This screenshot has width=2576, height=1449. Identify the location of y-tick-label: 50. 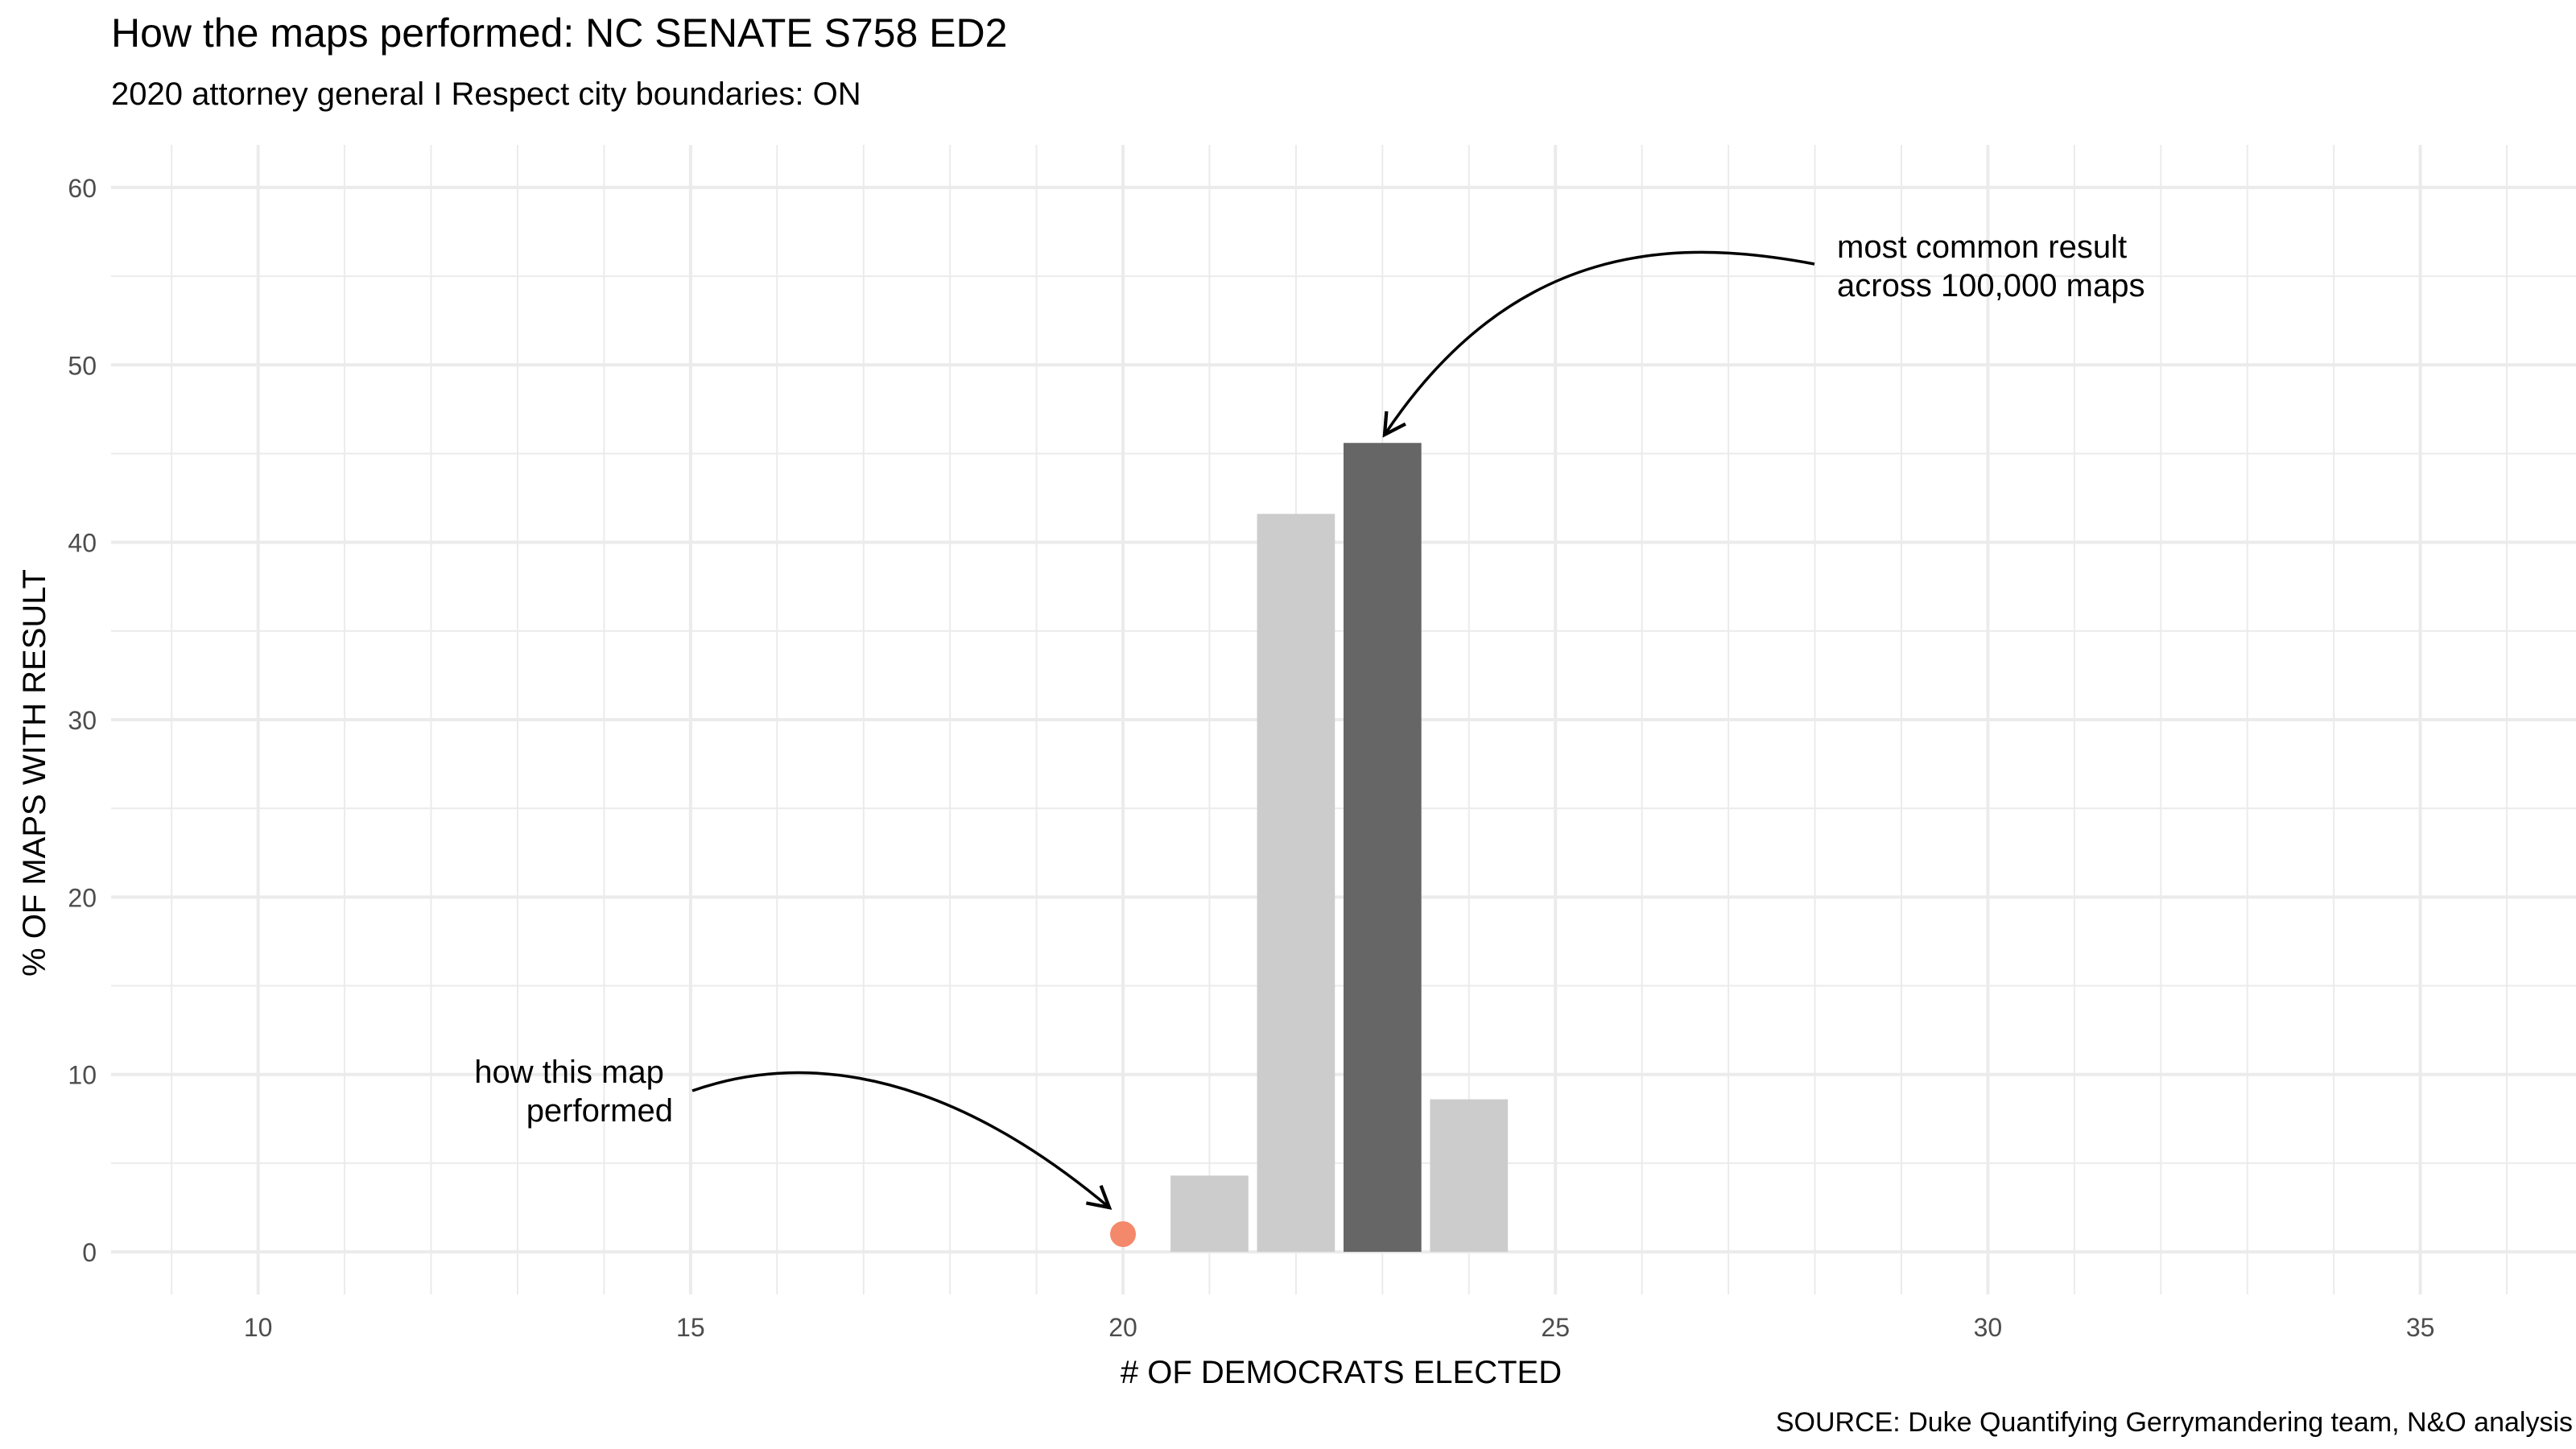
(82, 365).